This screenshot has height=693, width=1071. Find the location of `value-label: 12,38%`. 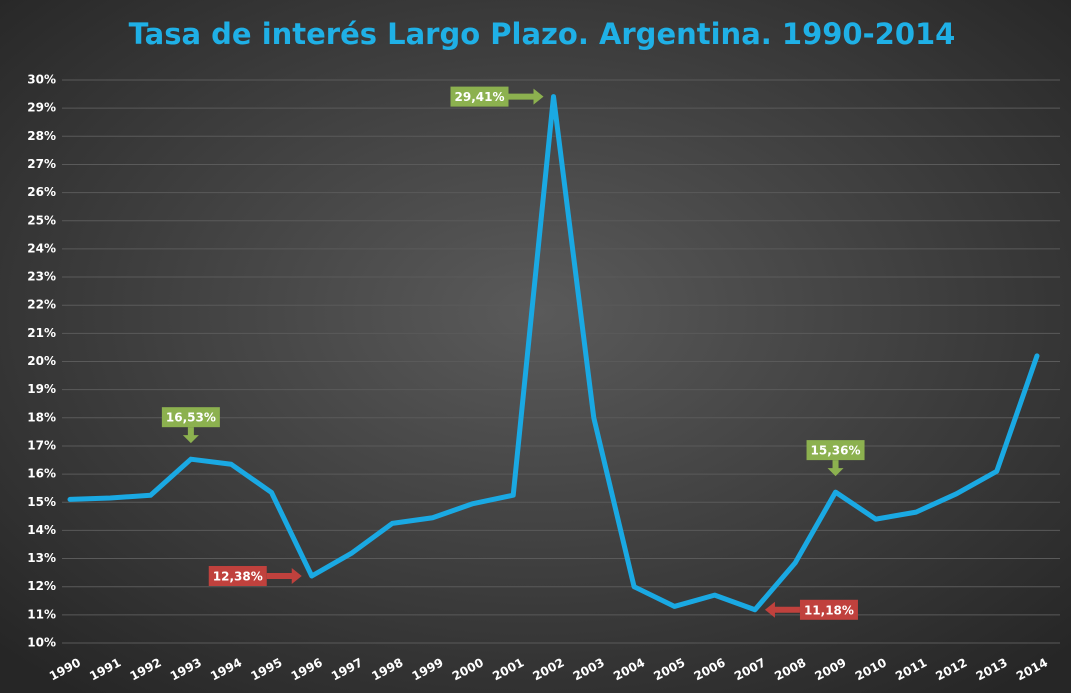

value-label: 12,38% is located at coordinates (238, 577).